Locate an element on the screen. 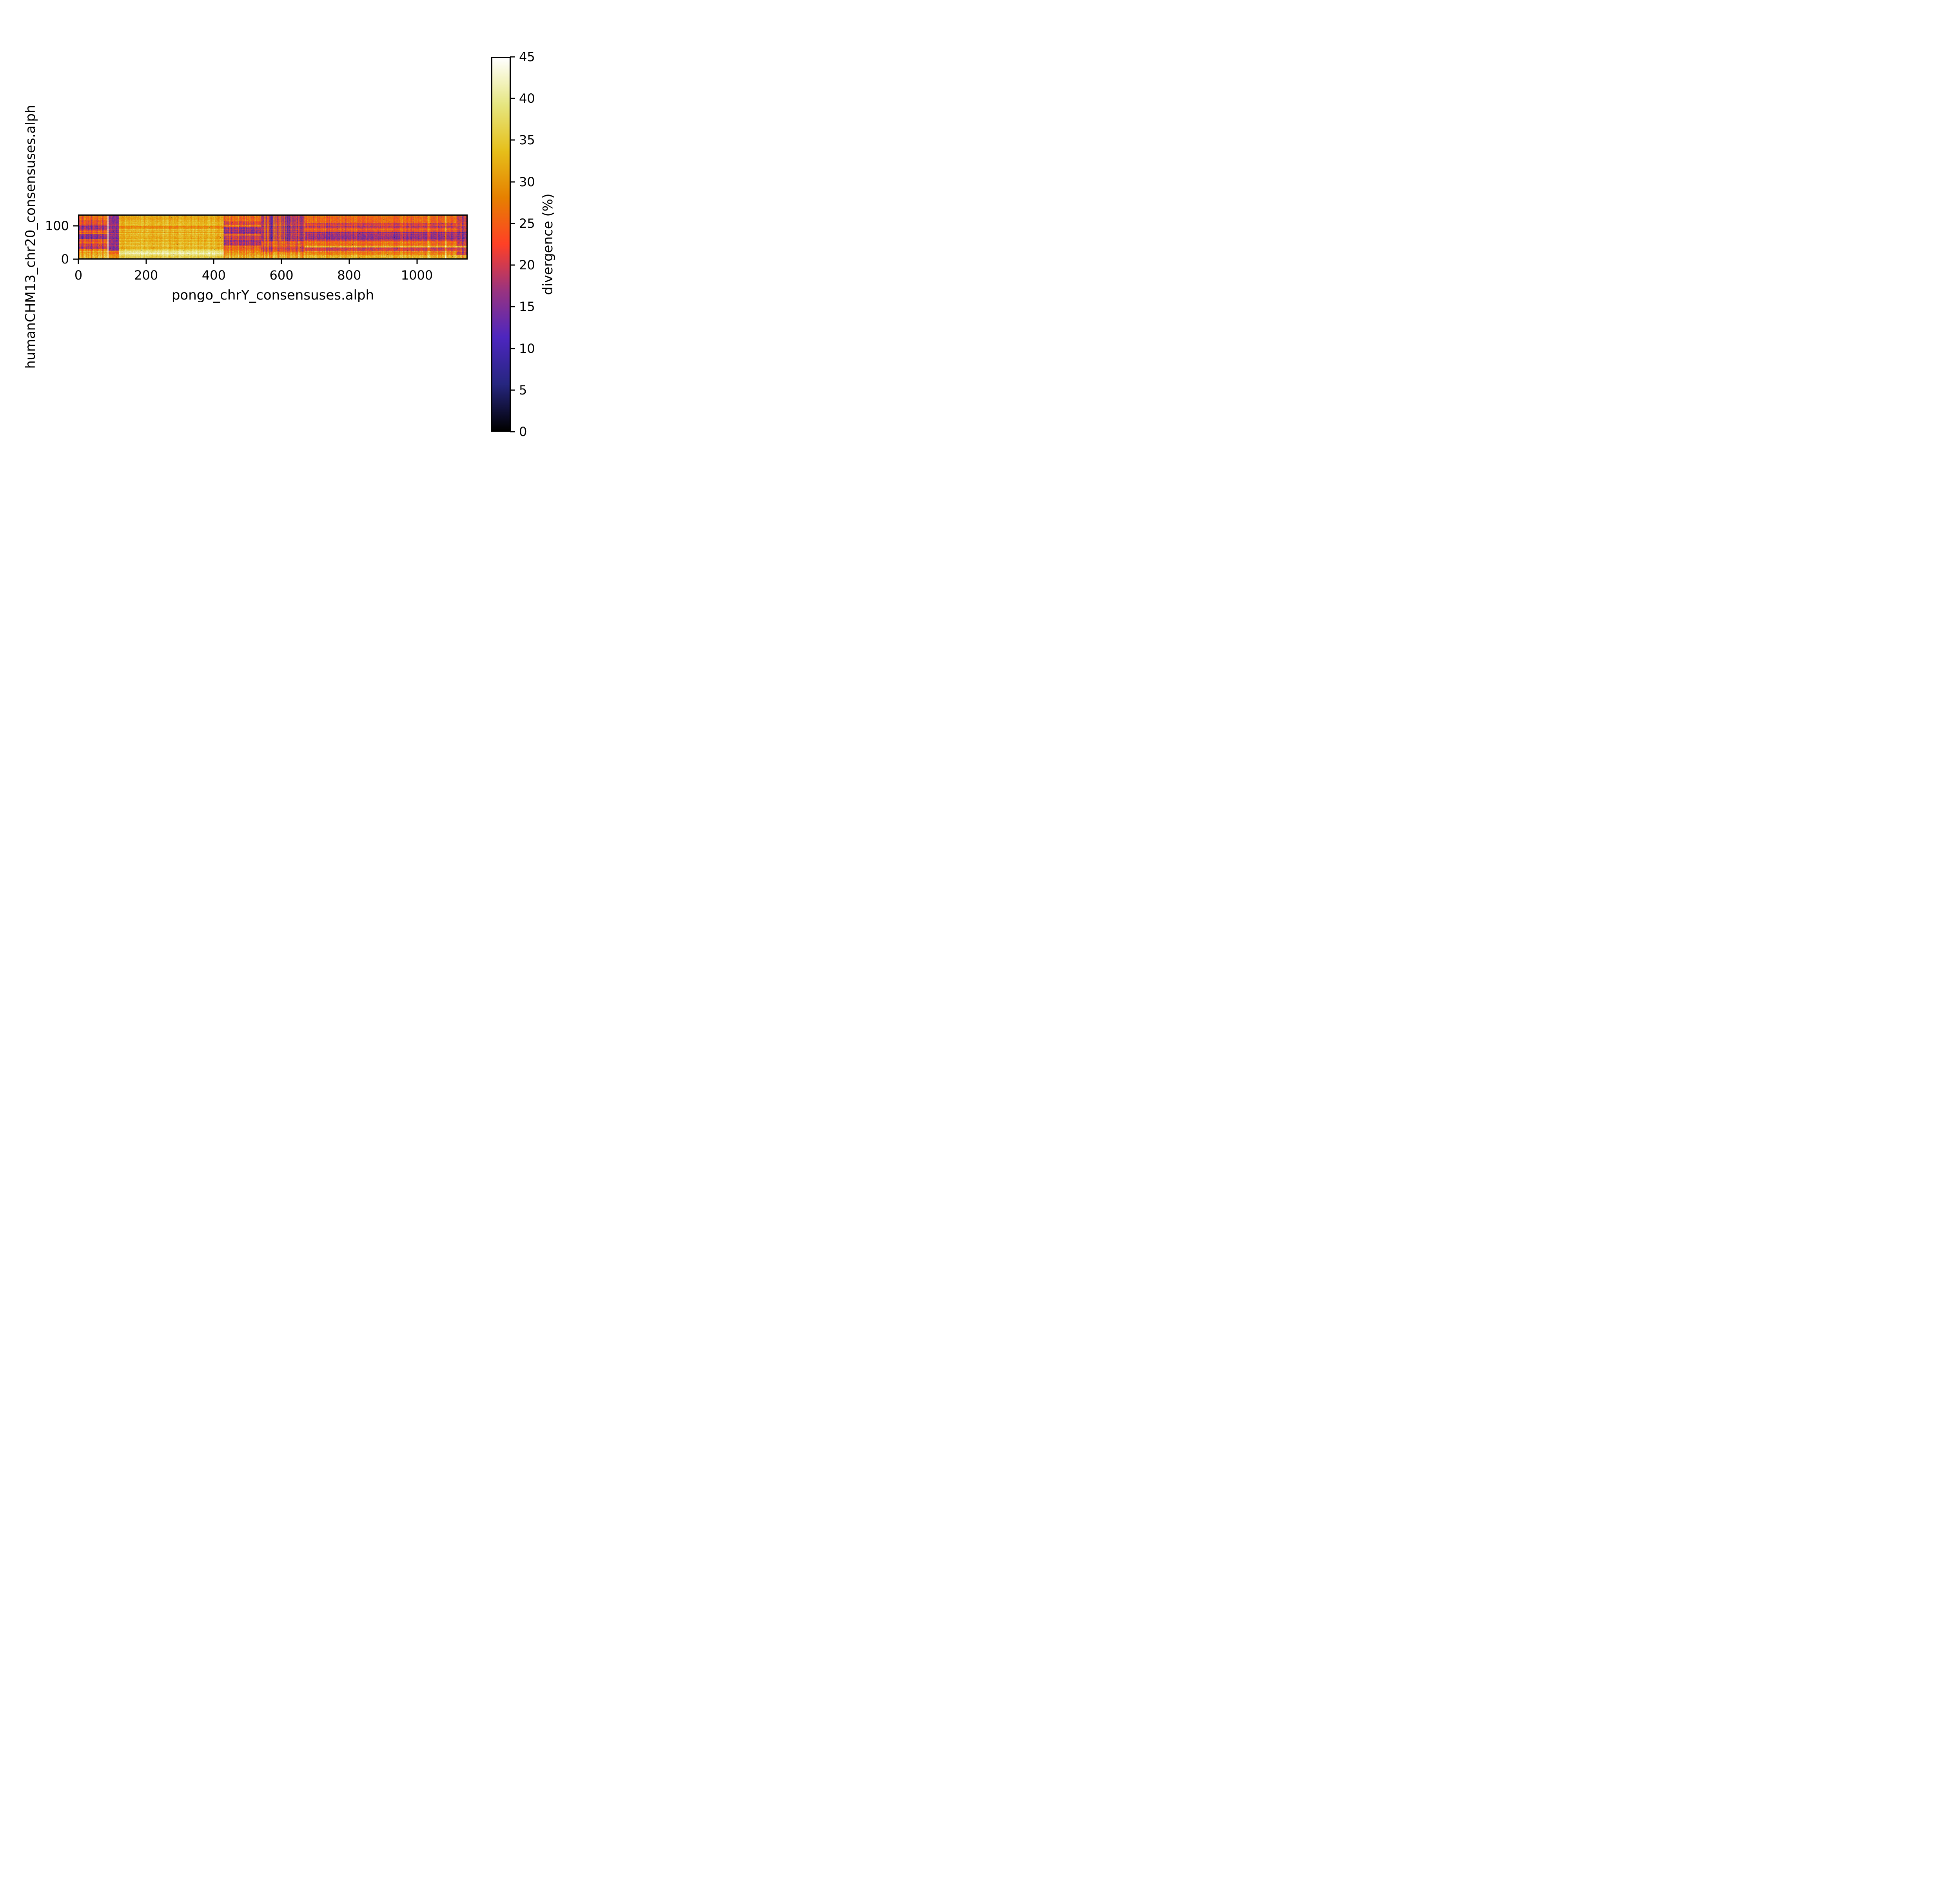  x-tick-label: 800 is located at coordinates (349, 275).